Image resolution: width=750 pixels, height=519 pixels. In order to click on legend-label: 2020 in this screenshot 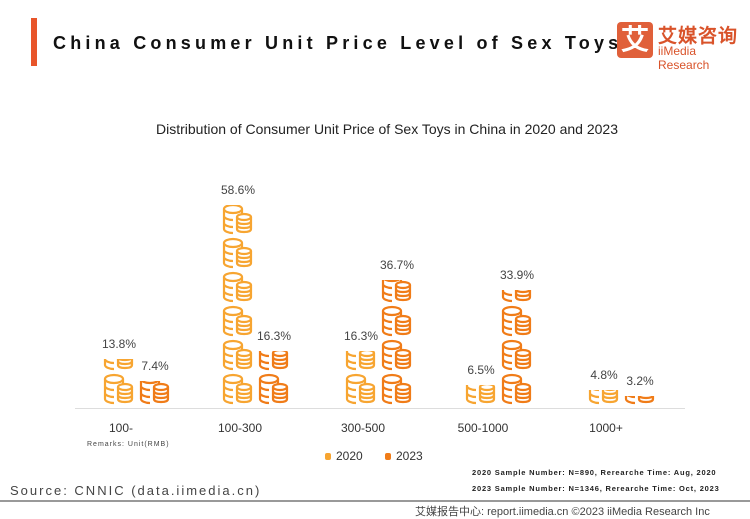, I will do `click(349, 456)`.